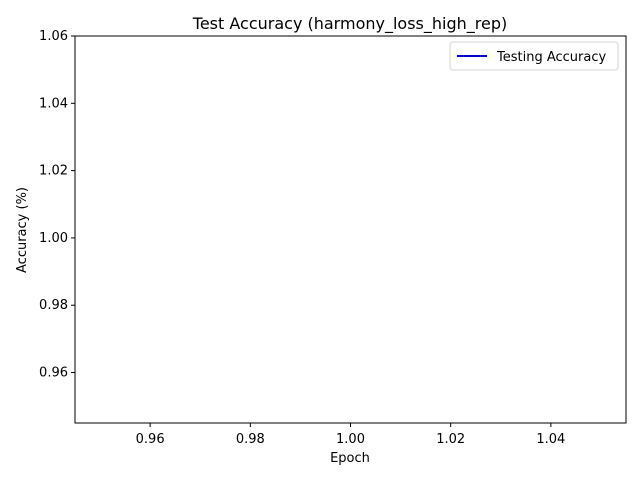  Describe the element at coordinates (53, 373) in the screenshot. I see `y-tick-label: 0.96` at that location.